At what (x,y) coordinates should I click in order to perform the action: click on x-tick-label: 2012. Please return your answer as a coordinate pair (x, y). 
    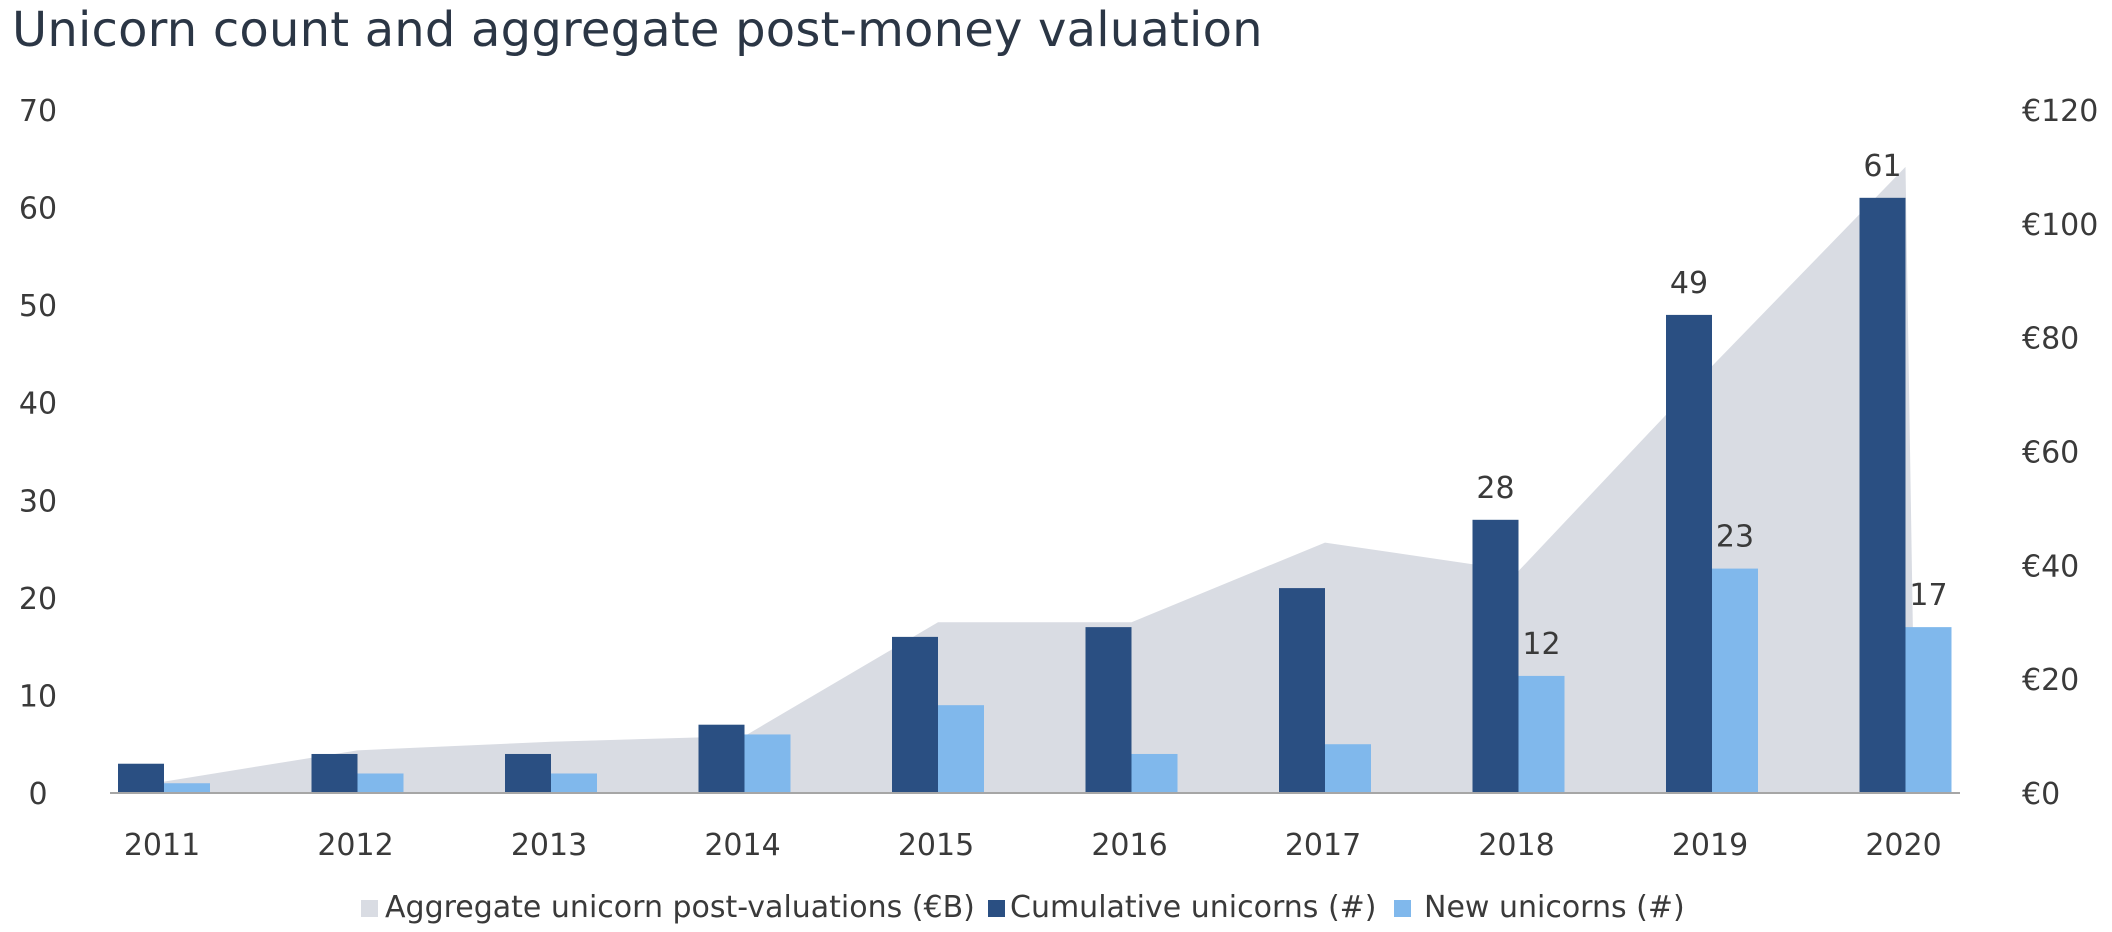
    Looking at the image, I should click on (355, 845).